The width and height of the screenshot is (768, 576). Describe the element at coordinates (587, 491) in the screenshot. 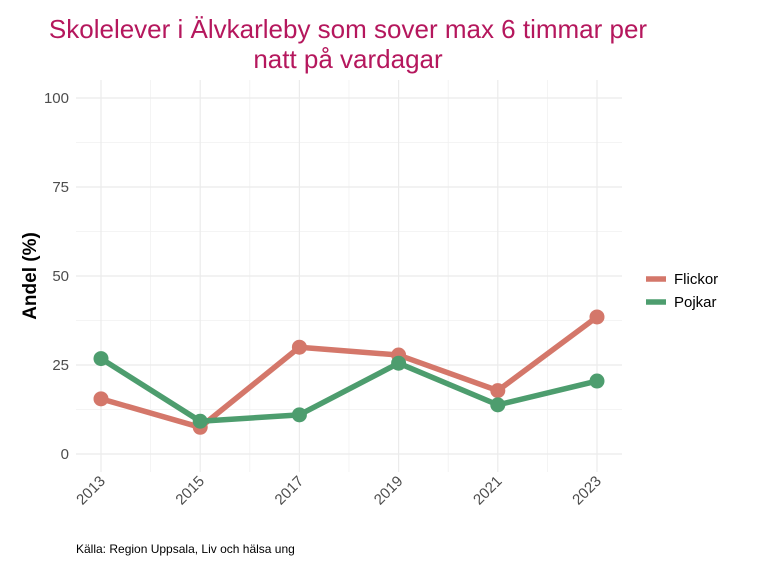

I see `x-tick-label: 2023` at that location.